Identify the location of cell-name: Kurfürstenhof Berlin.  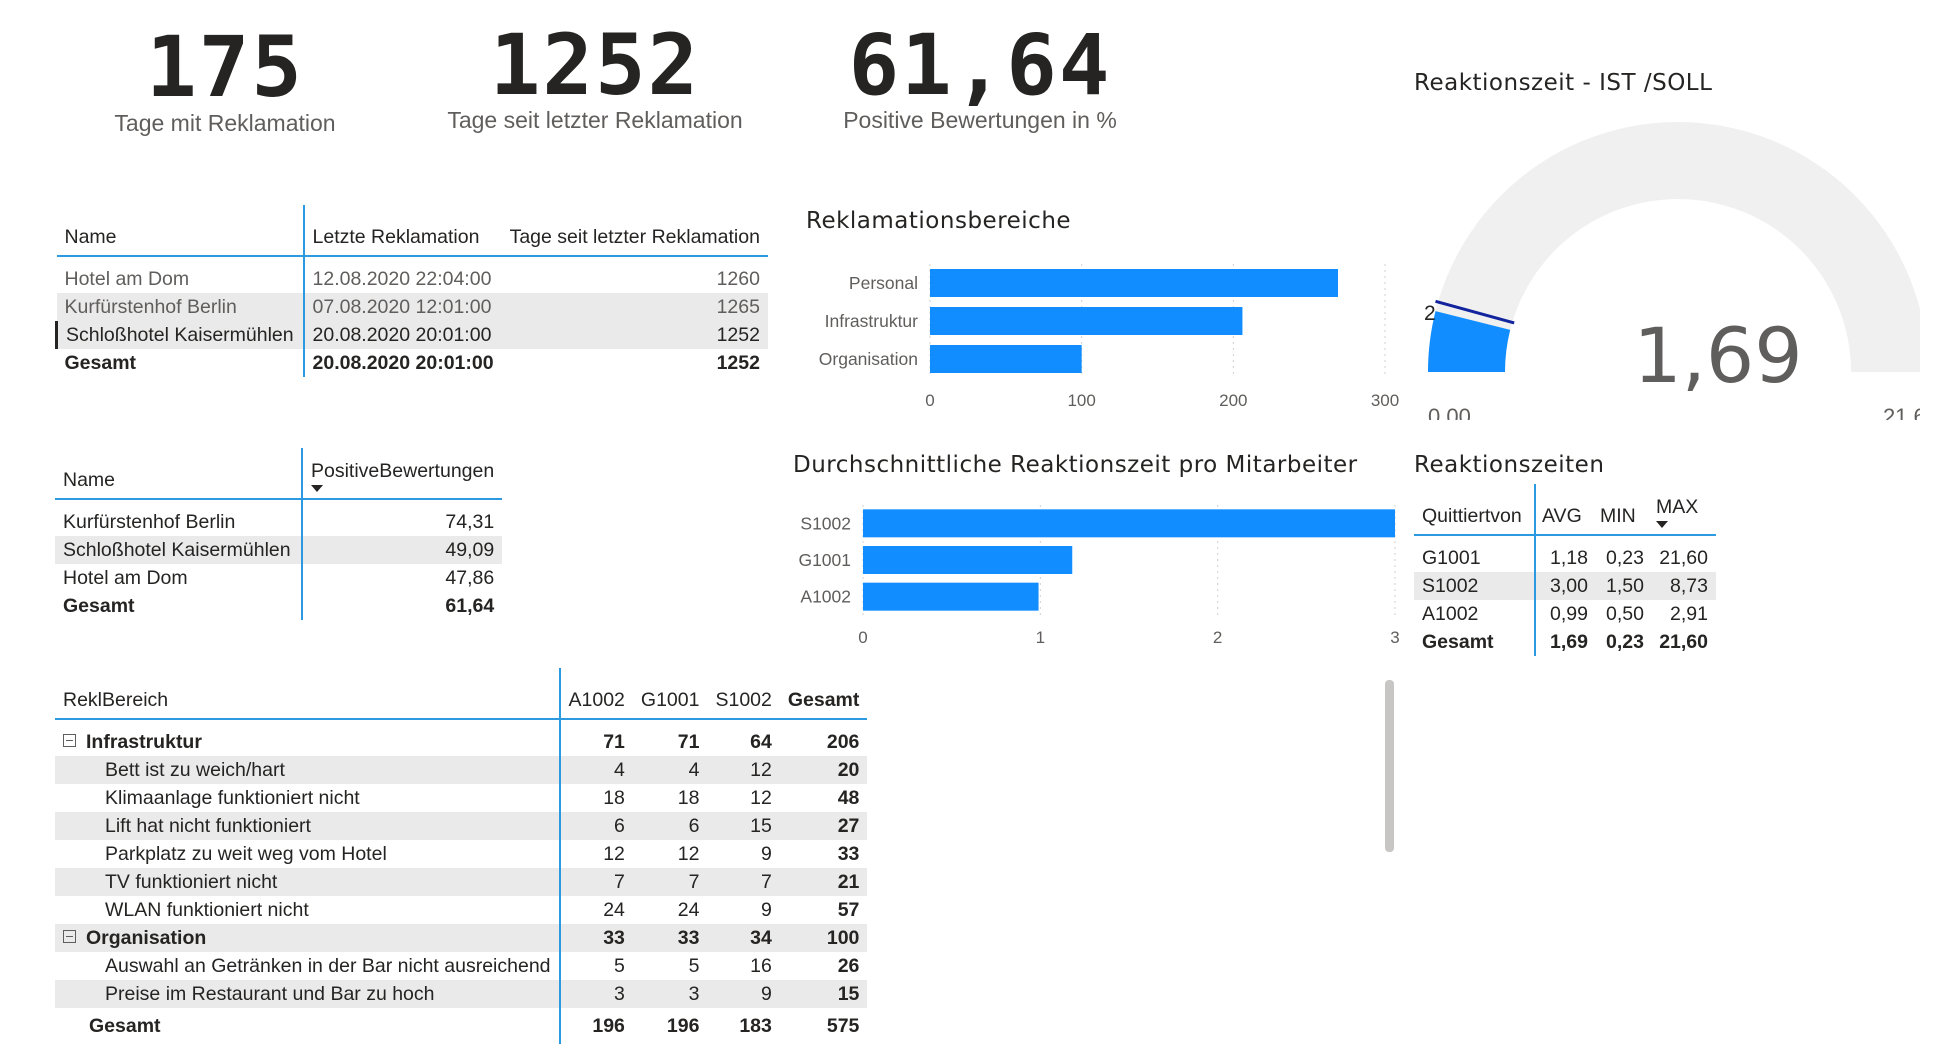
(180, 307).